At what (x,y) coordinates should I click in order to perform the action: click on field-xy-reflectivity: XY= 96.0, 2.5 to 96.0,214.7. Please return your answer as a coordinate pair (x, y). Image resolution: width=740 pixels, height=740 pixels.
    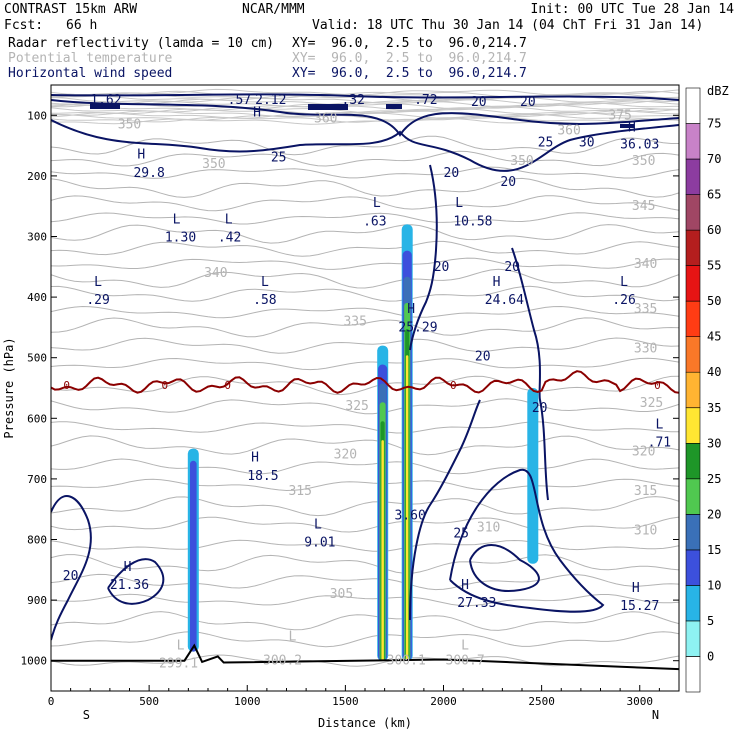
    Looking at the image, I should click on (409, 43).